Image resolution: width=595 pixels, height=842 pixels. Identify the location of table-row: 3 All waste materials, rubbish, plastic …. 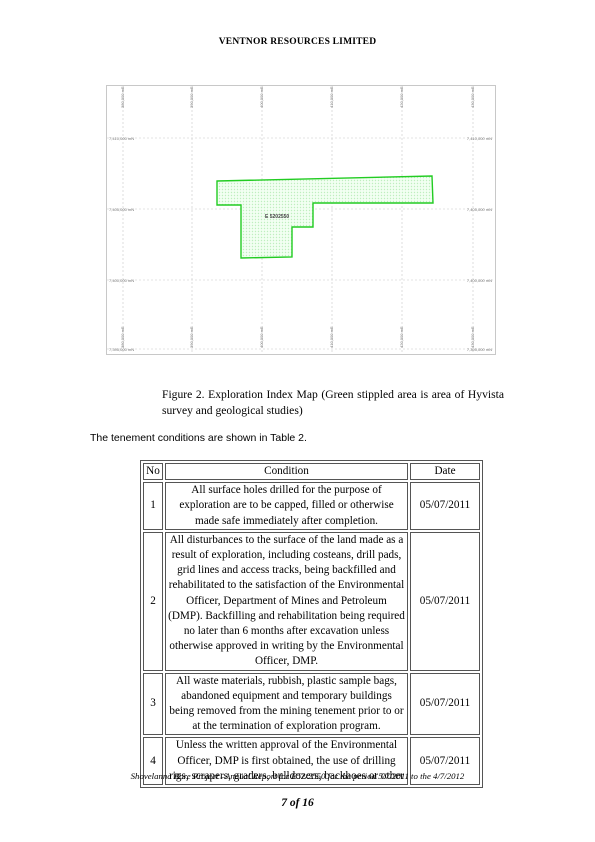
(311, 704).